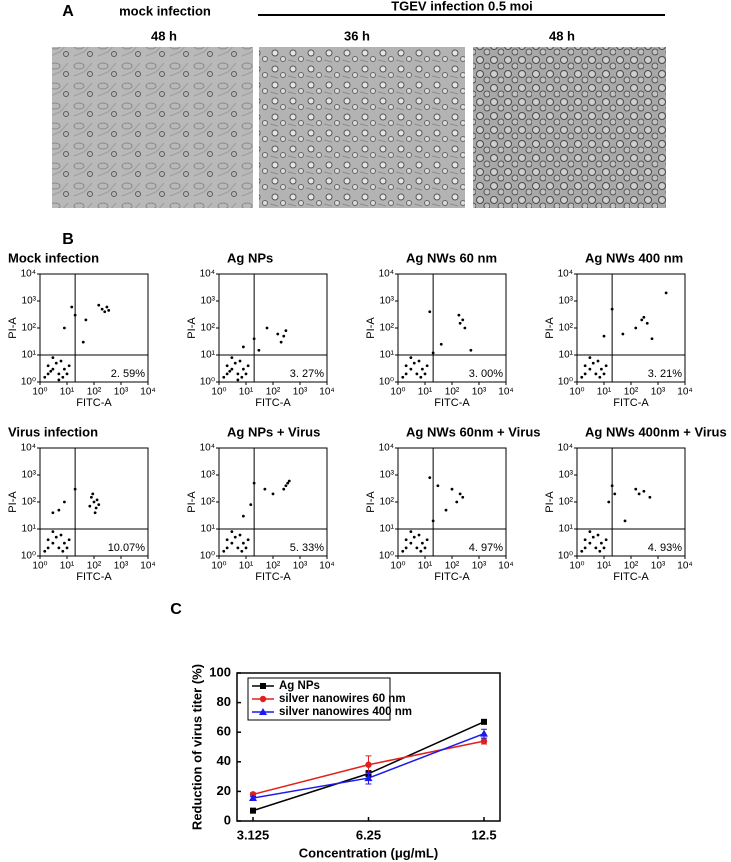 The image size is (731, 862). Describe the element at coordinates (604, 392) in the screenshot. I see `x-tick-label: 10¹` at that location.